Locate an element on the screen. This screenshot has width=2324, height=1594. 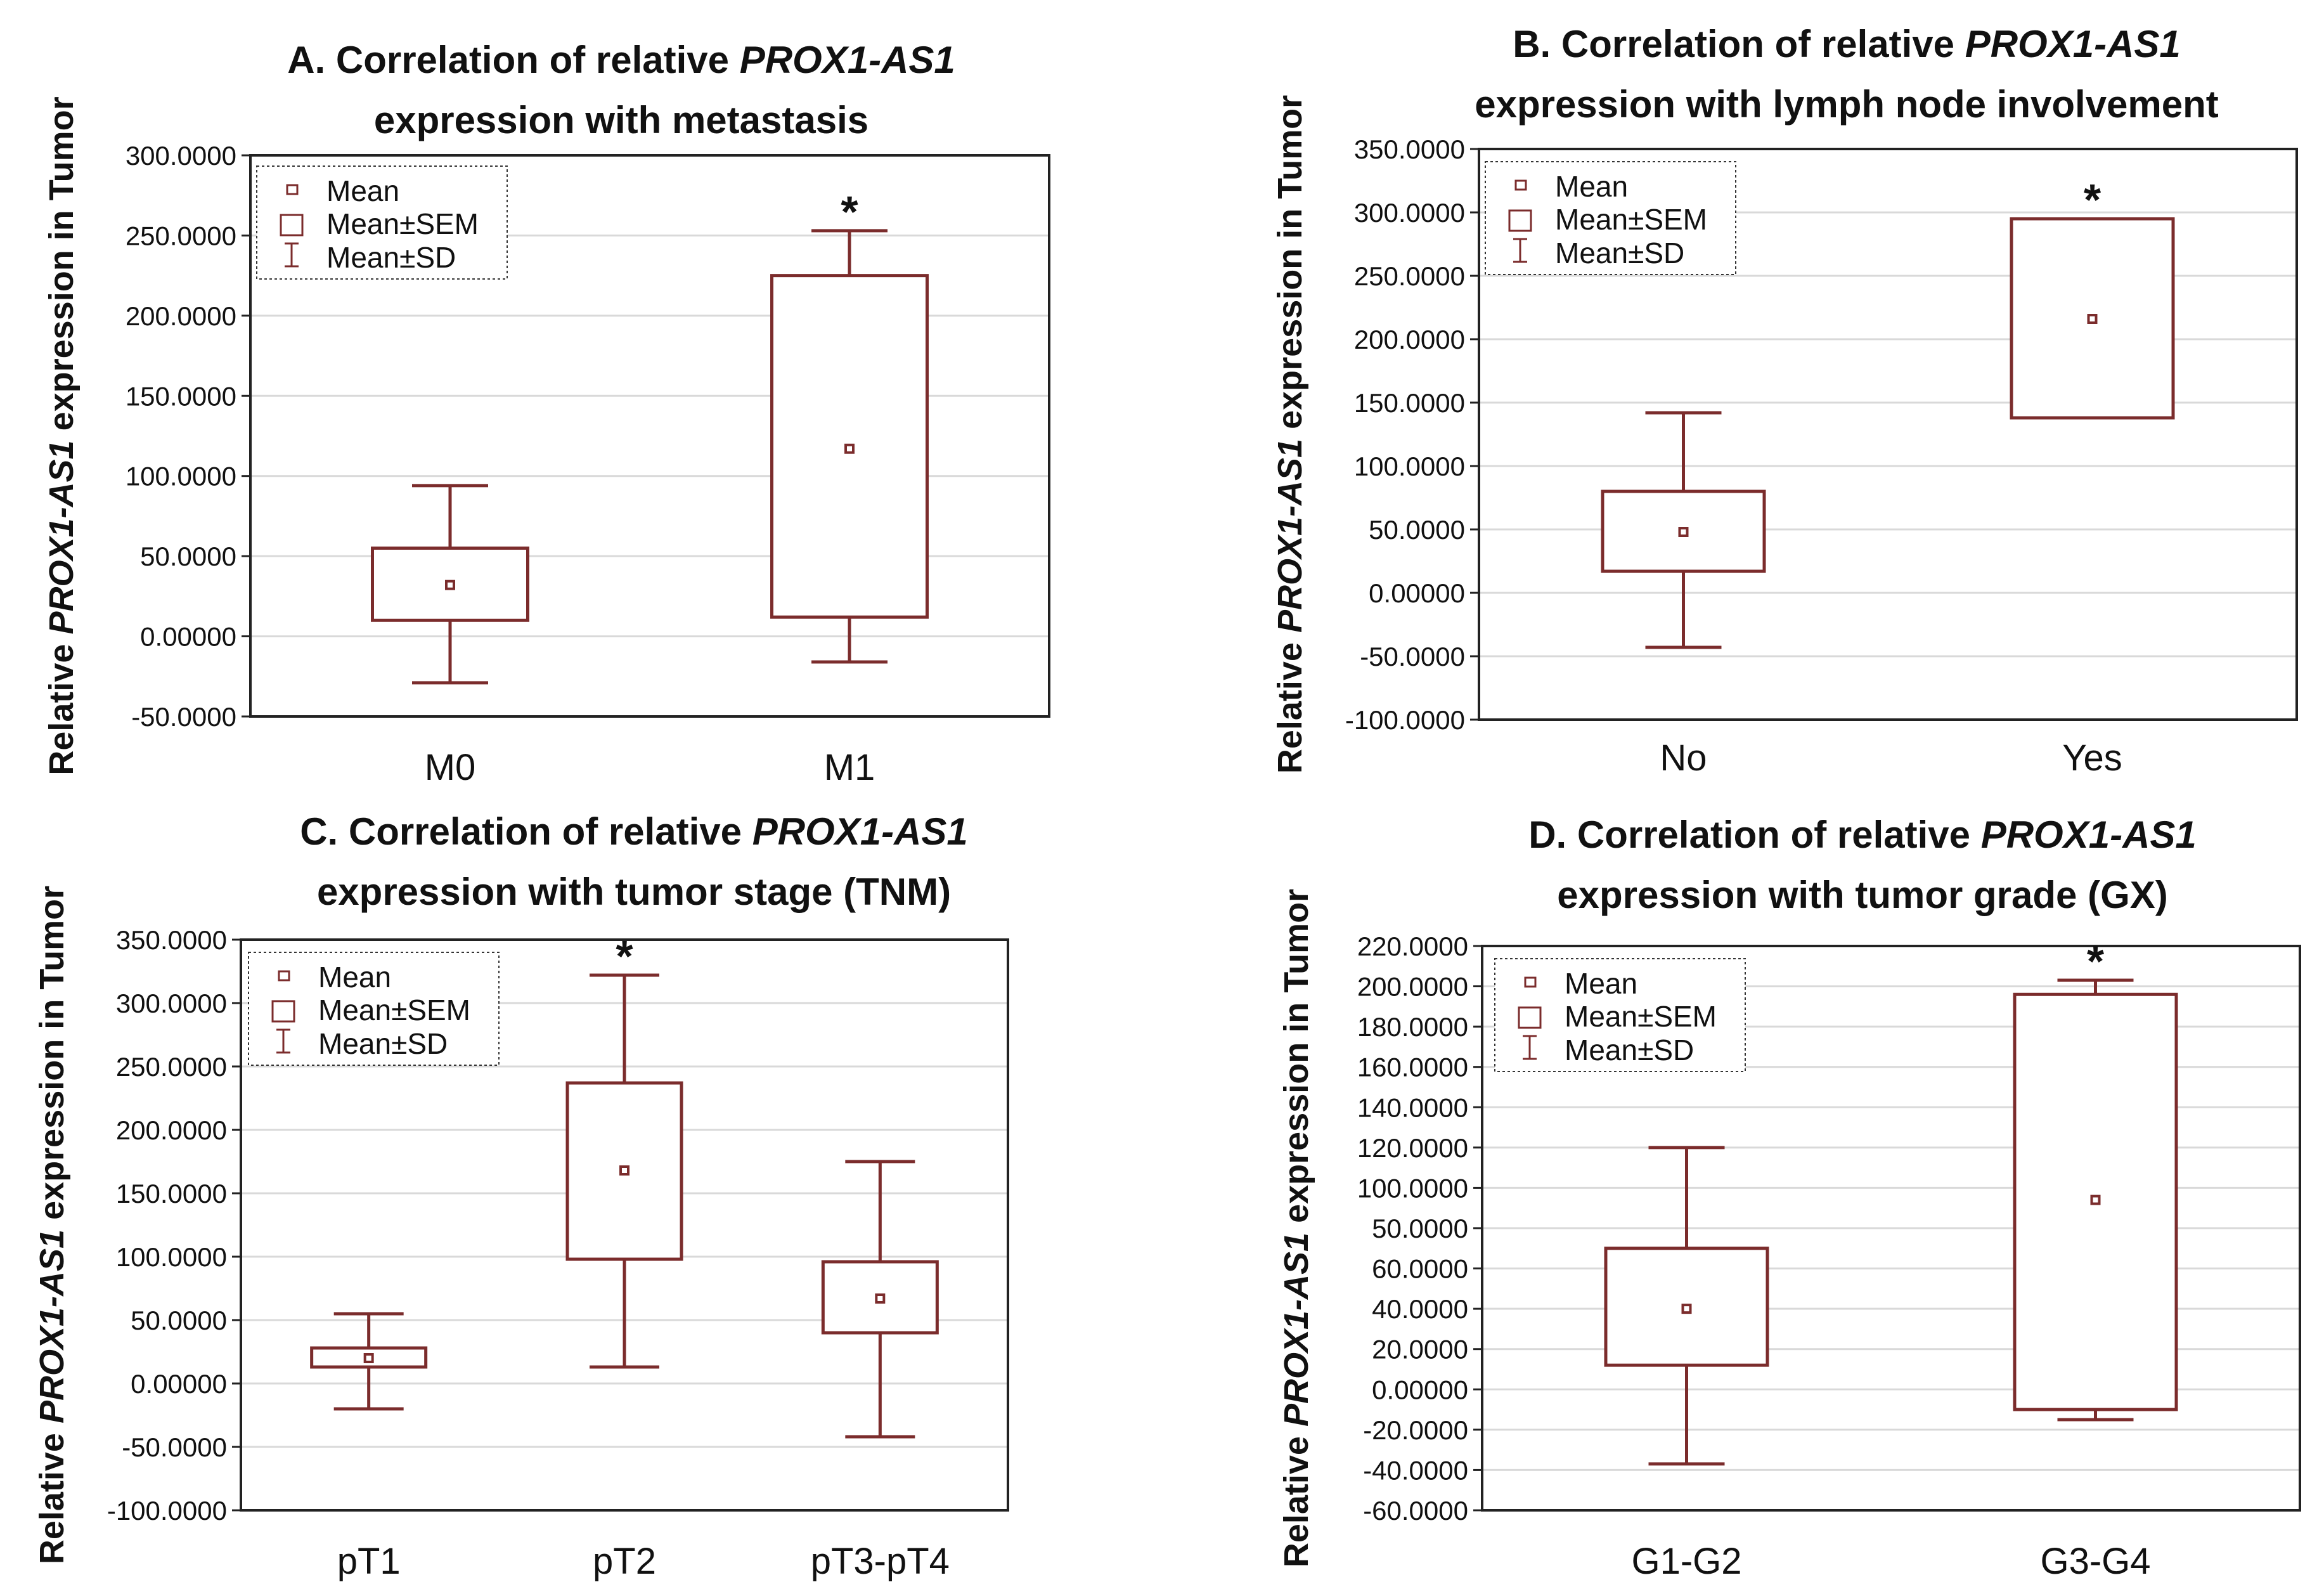
y-tick-label: 250.0000 is located at coordinates (1410, 276).